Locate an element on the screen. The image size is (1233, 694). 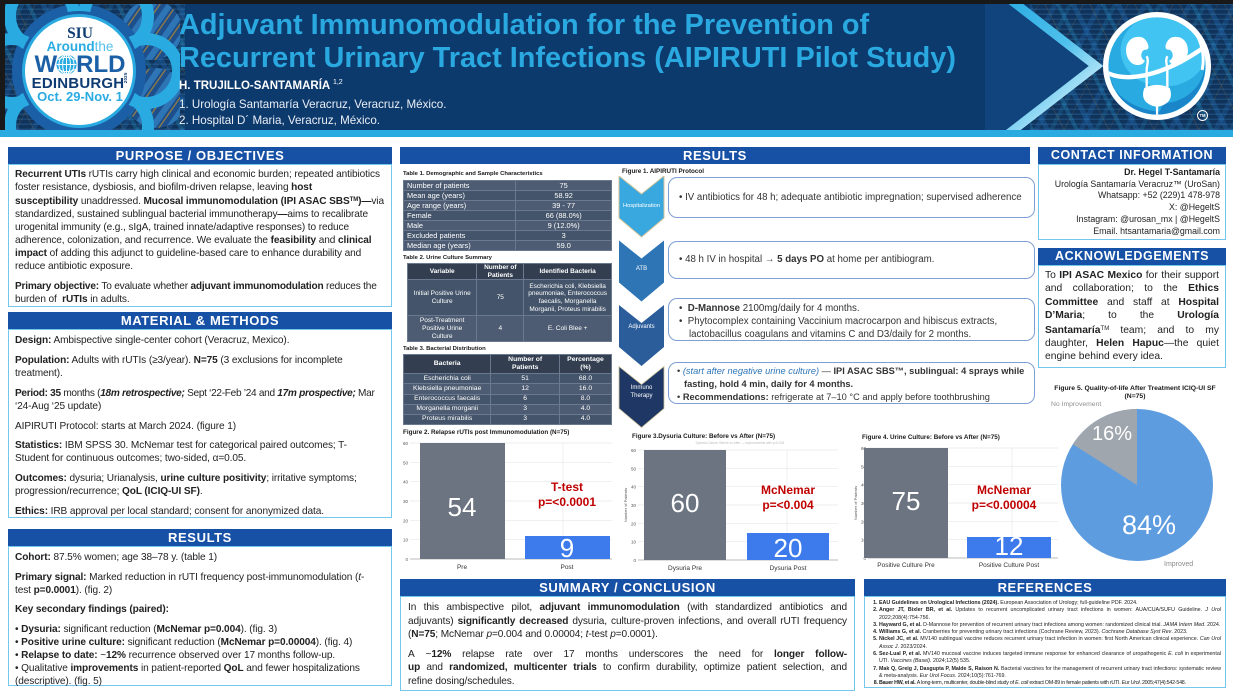
svg-text: 16% is located at coordinates (1112, 434).